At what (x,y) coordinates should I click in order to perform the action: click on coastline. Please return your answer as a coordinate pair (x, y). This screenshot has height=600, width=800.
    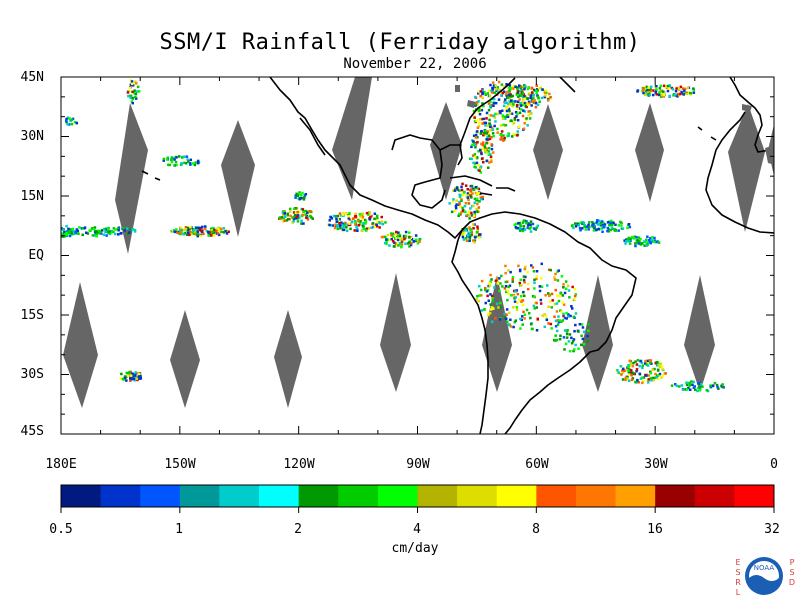
    Looking at the image, I should click on (312, 136).